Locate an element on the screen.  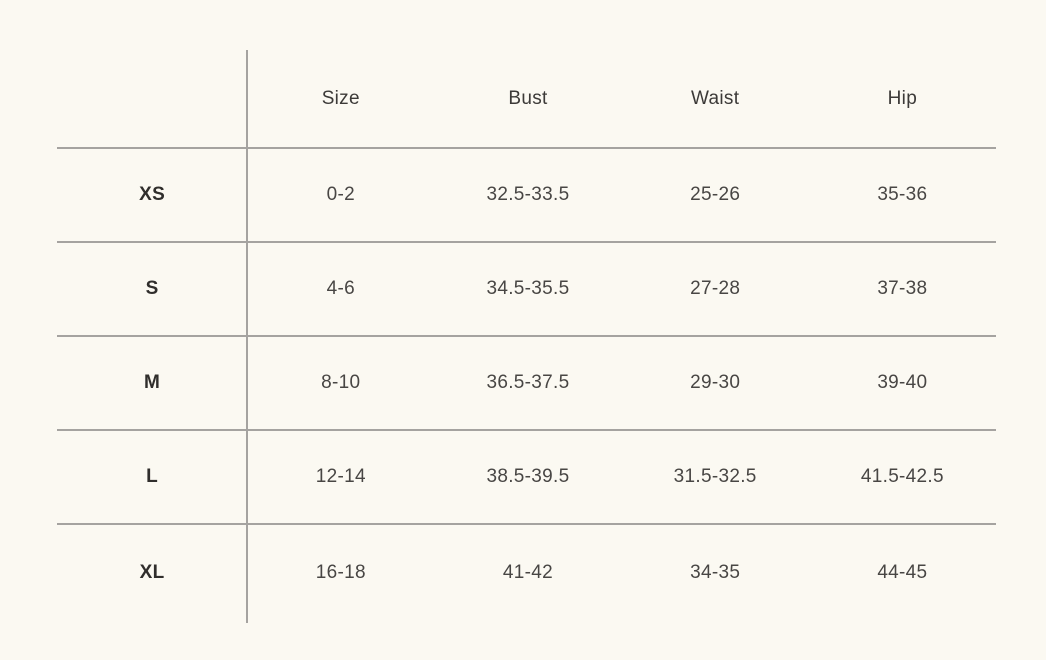
header-cell-empty is located at coordinates (152, 99).